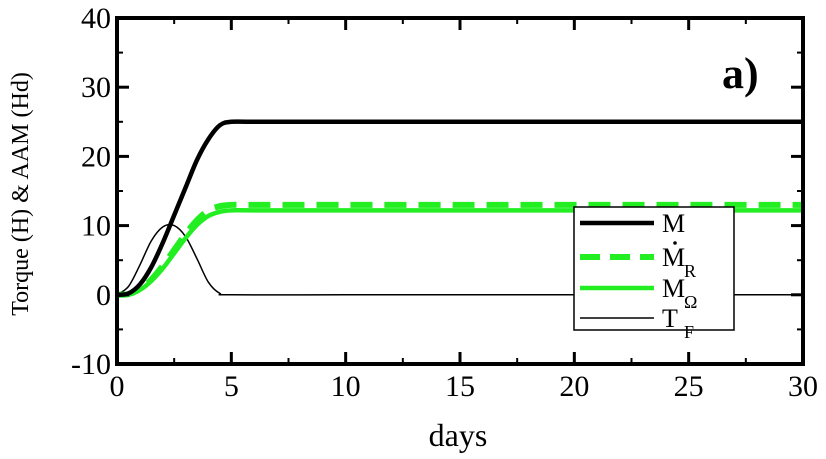 This screenshot has height=459, width=826. I want to click on y-axis-label: Torque (H) & AAM (Hd), so click(21, 194).